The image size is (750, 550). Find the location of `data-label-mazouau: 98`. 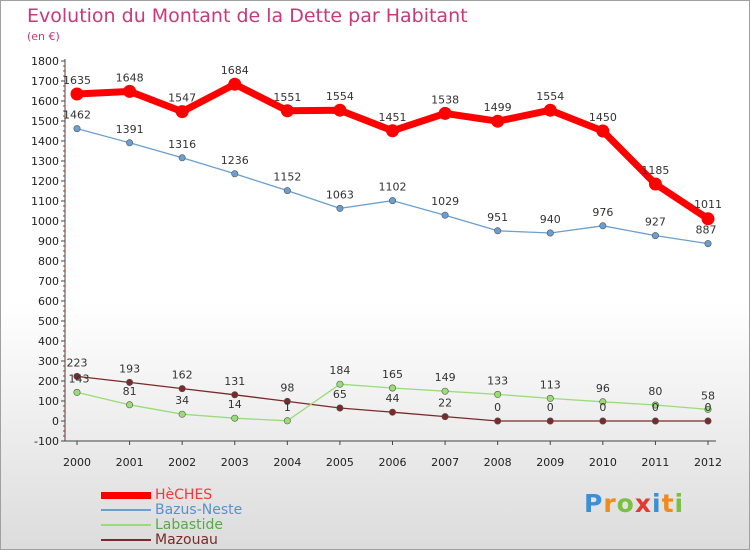

data-label-mazouau: 98 is located at coordinates (287, 387).